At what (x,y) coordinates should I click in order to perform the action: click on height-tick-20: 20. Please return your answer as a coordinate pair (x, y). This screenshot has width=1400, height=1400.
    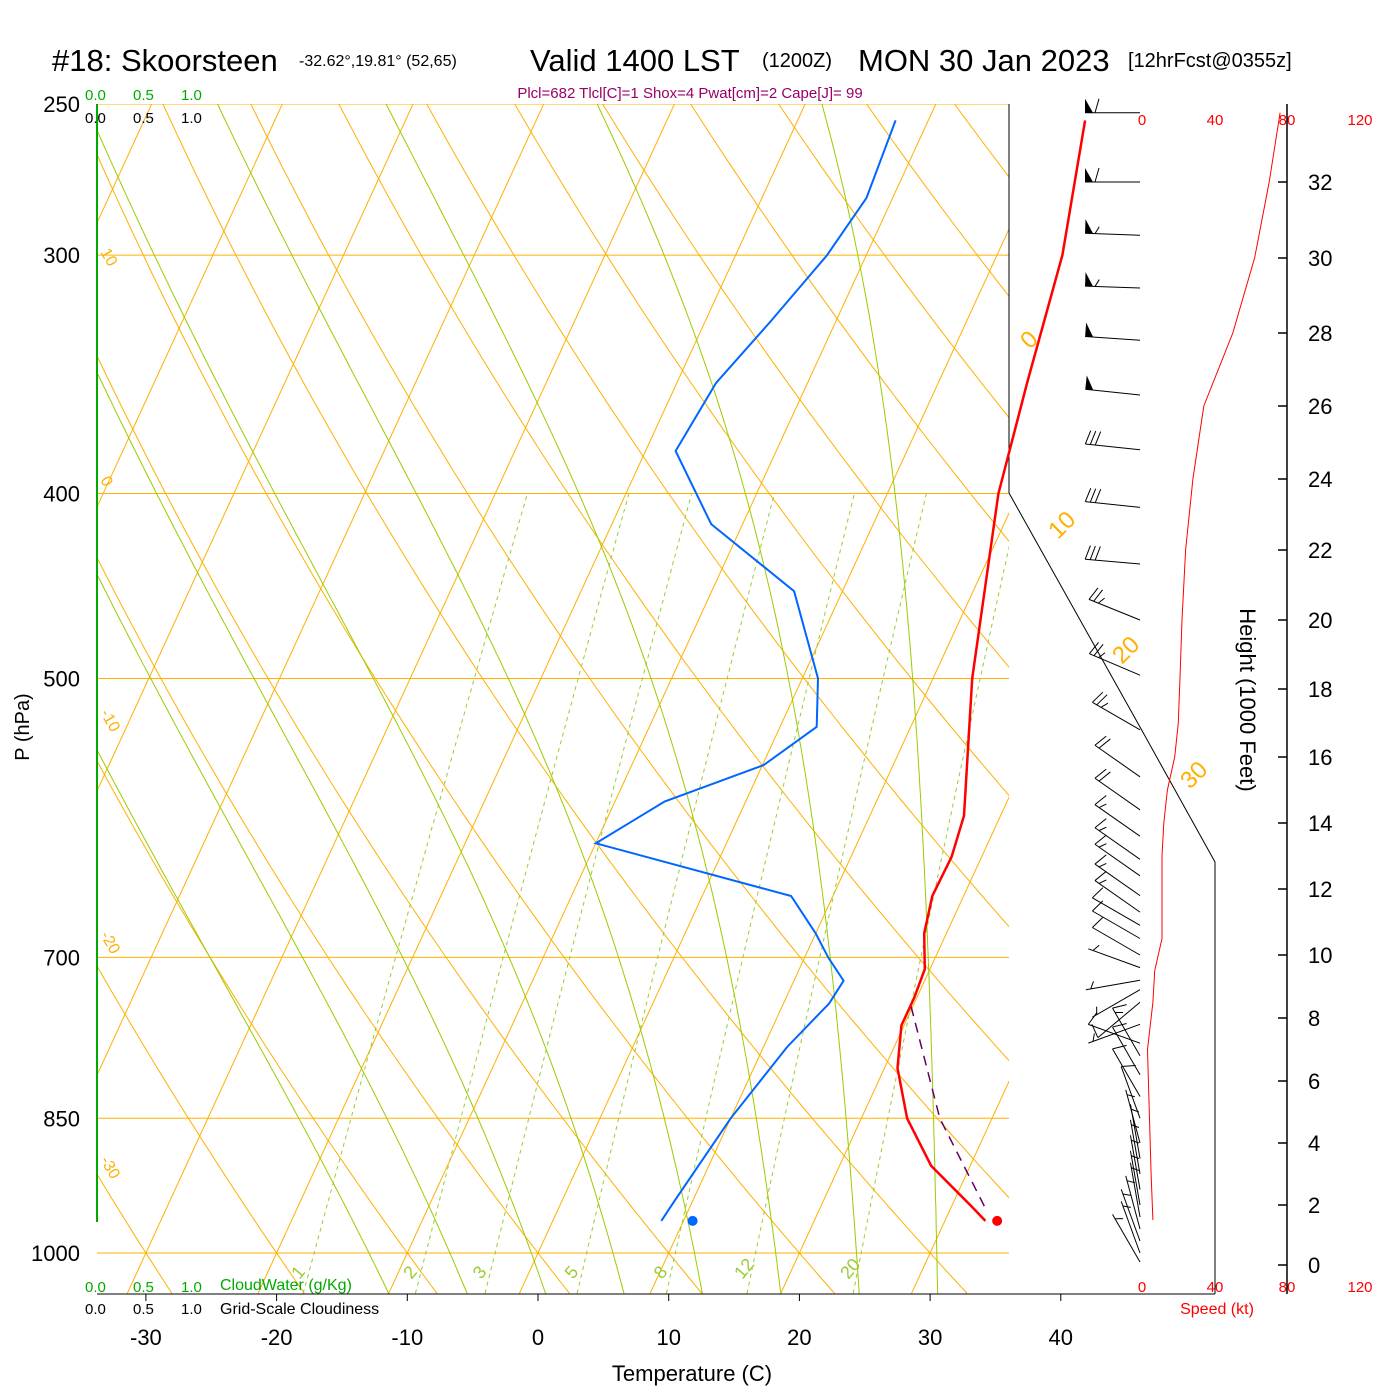
    Looking at the image, I should click on (1320, 620).